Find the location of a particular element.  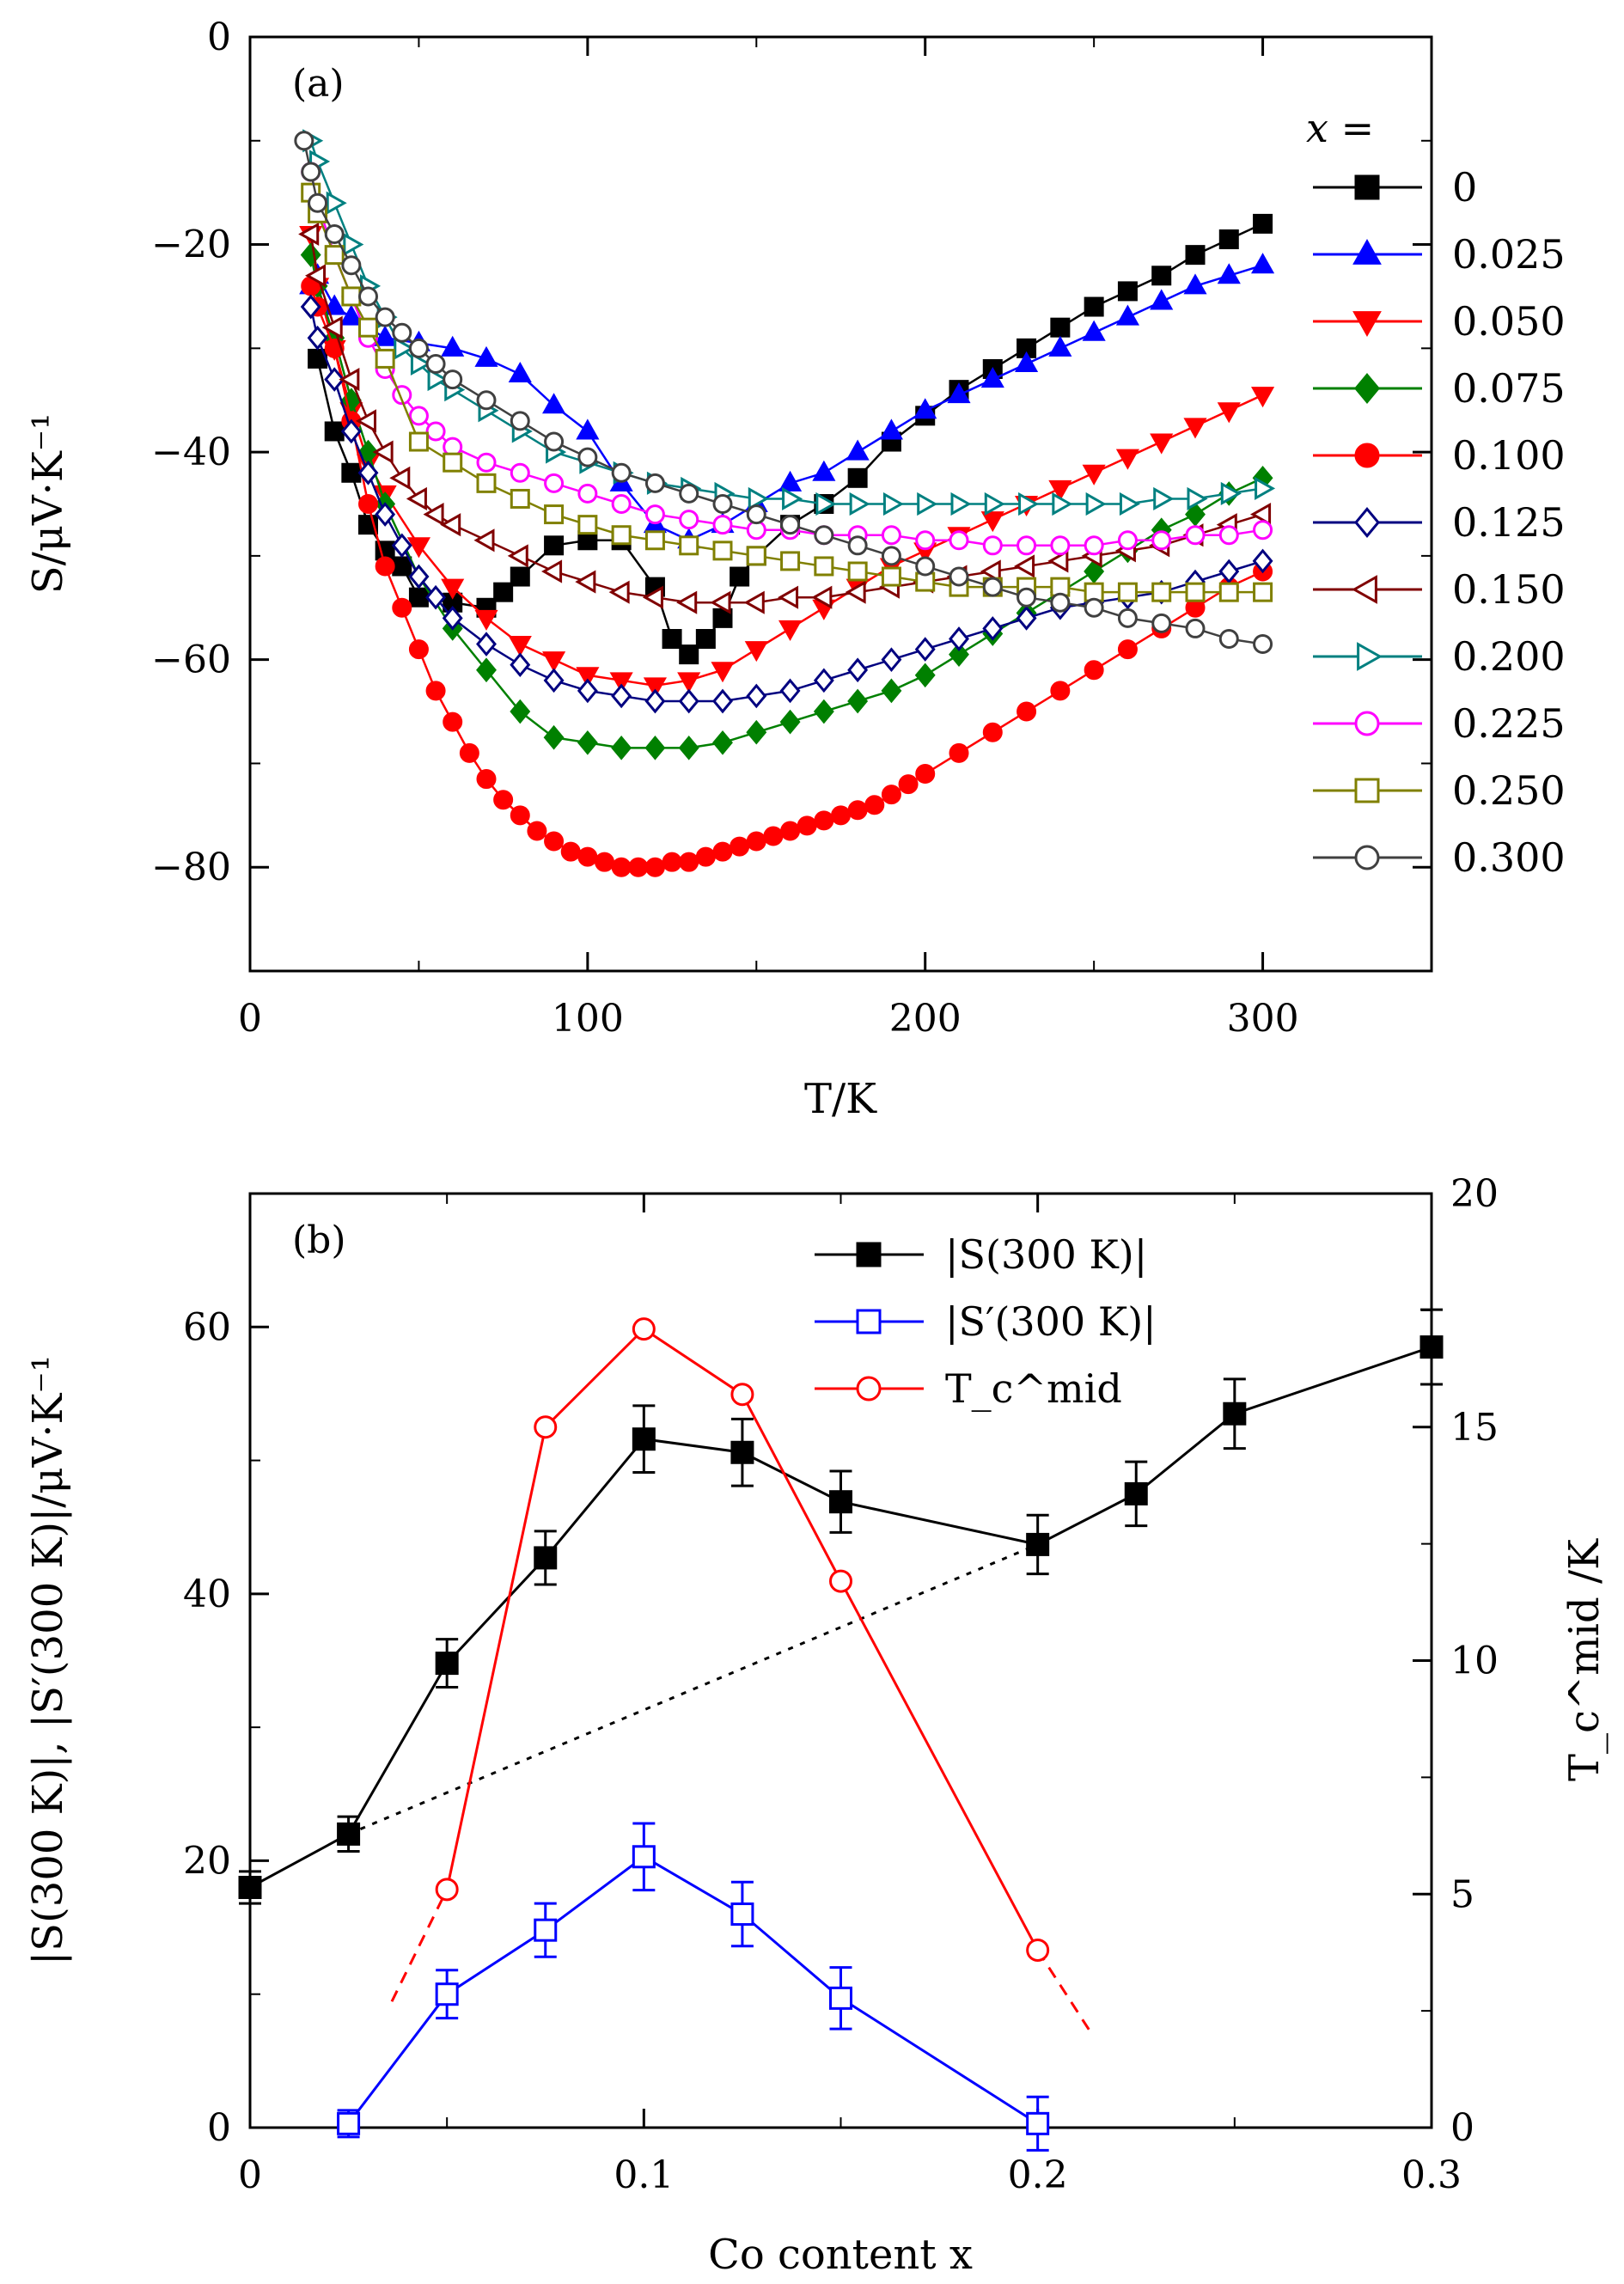

panel-b-legend: |S(300 K)| |S′(300 K)| T_c^mid is located at coordinates (986, 1321).